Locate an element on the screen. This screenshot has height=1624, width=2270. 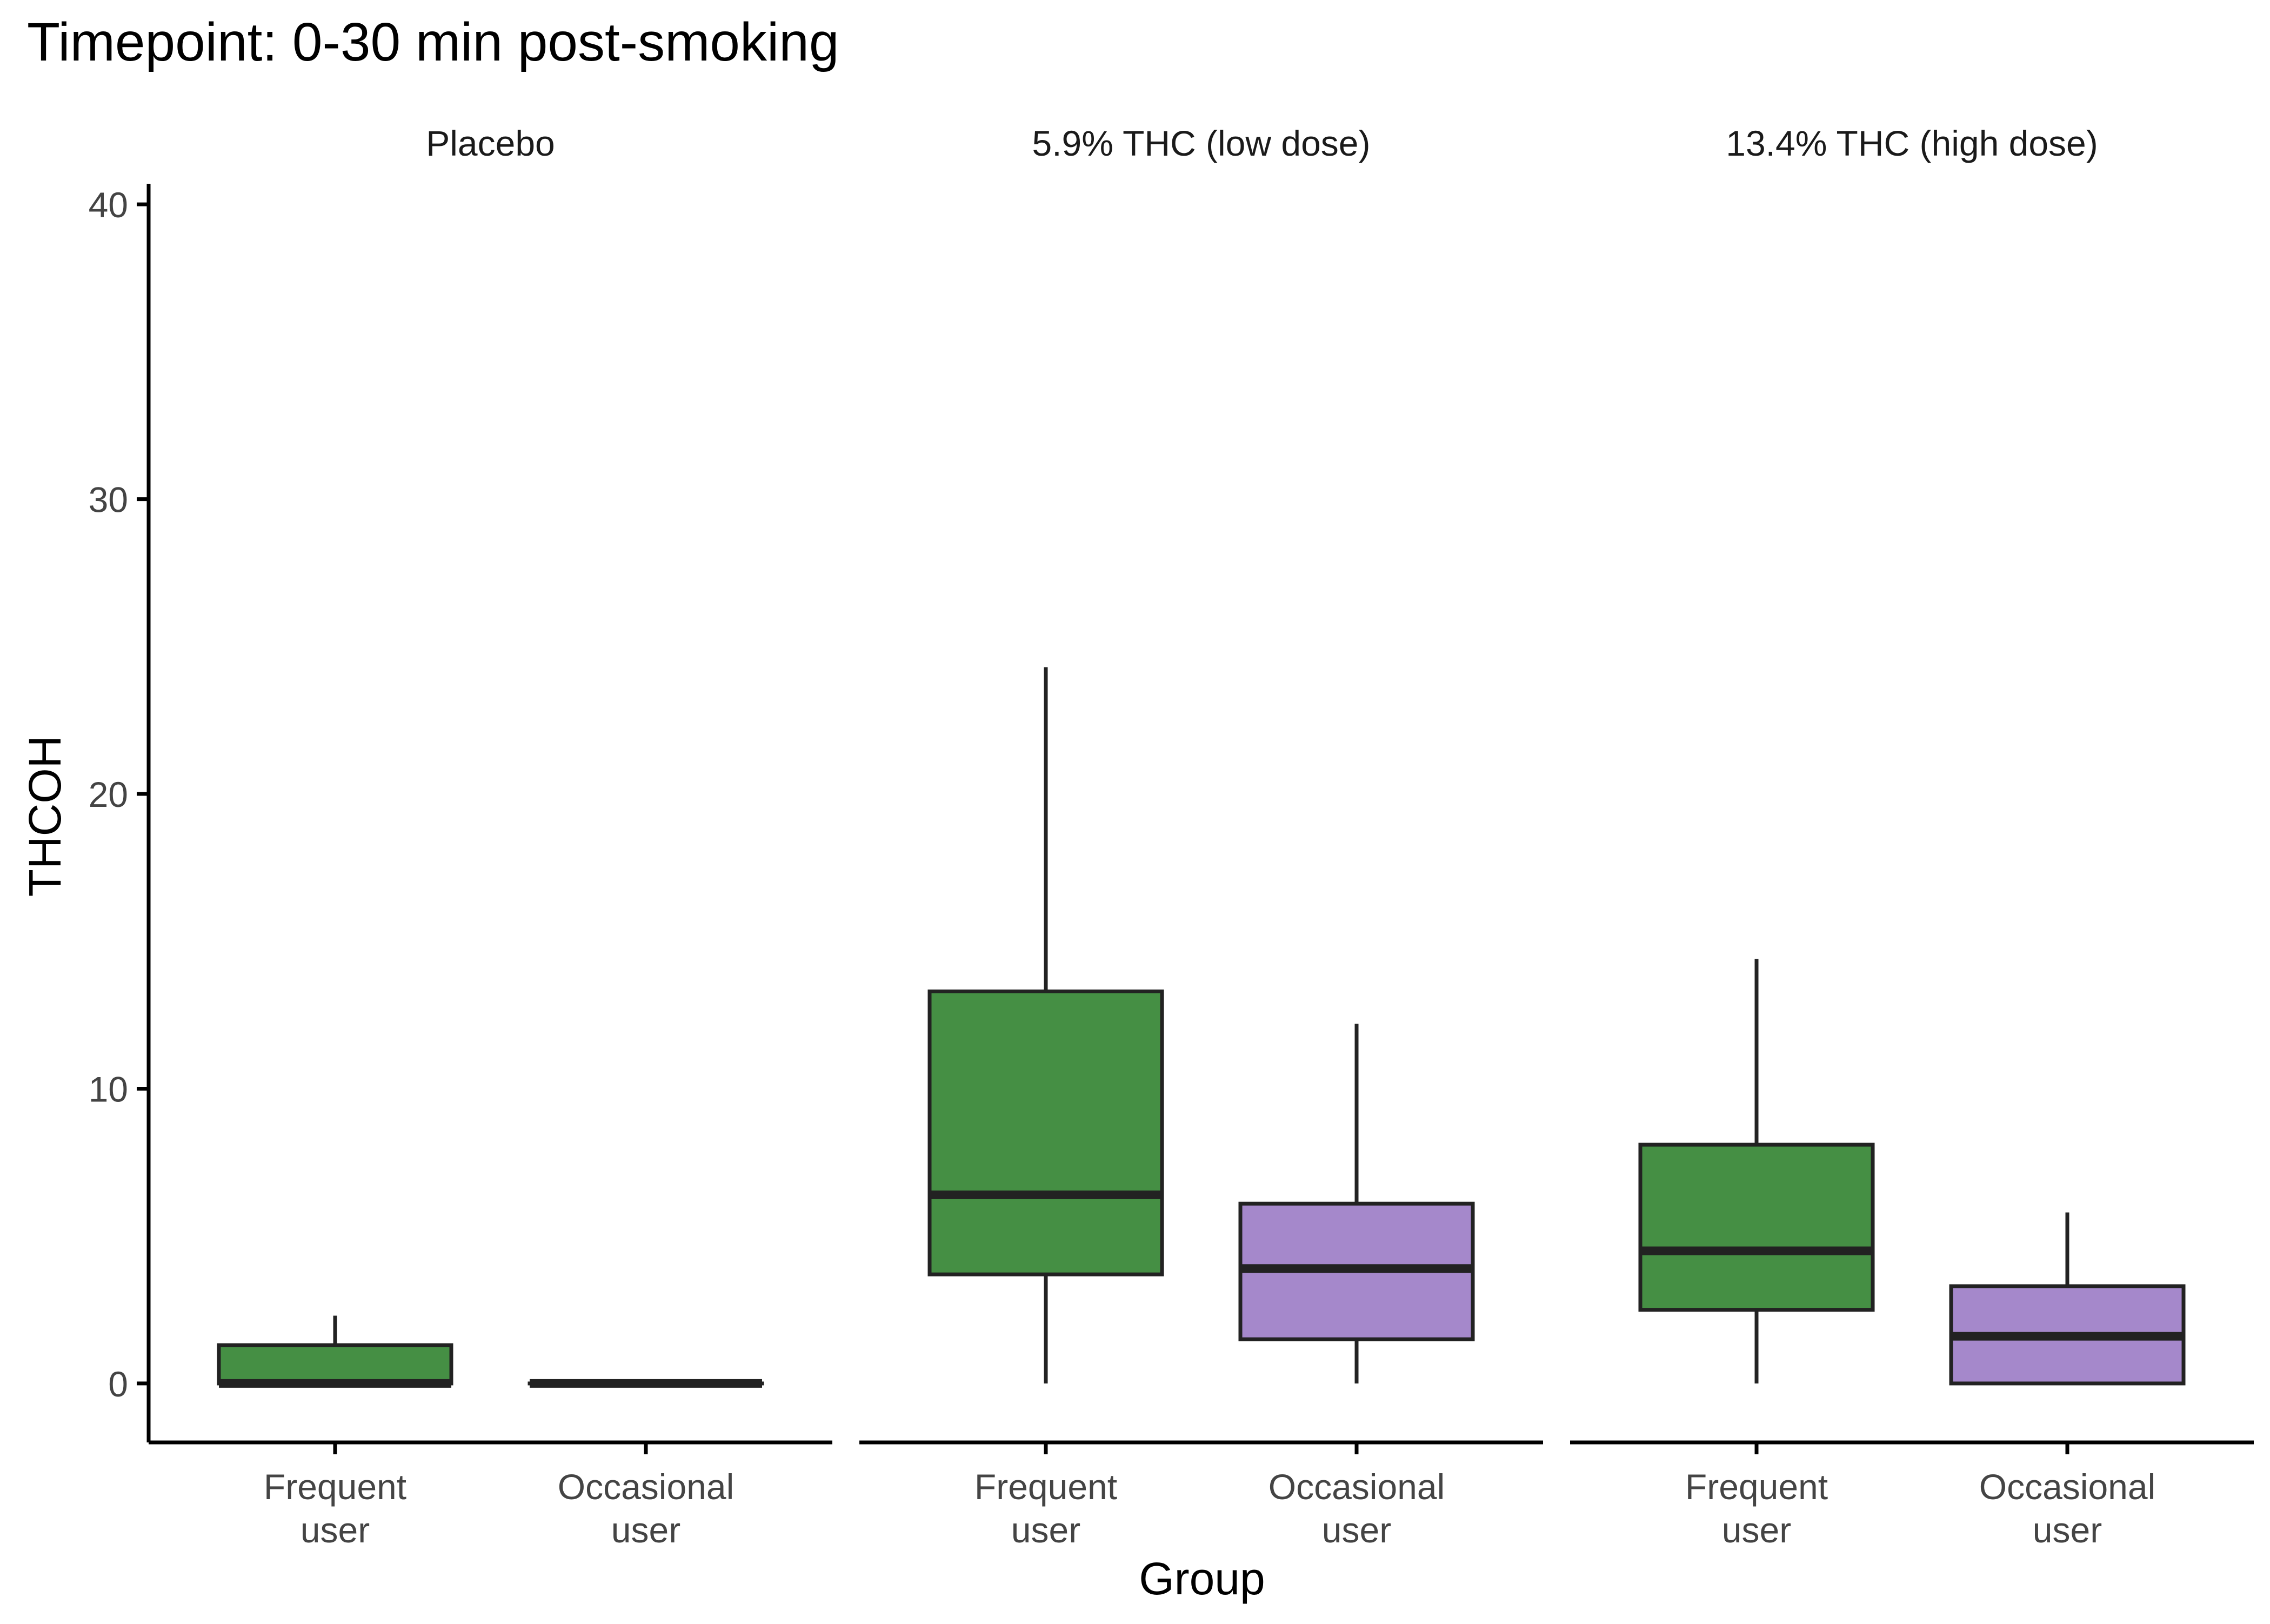
chart-title: Timepoint: 0-30 min post-smoking is located at coordinates (433, 42).